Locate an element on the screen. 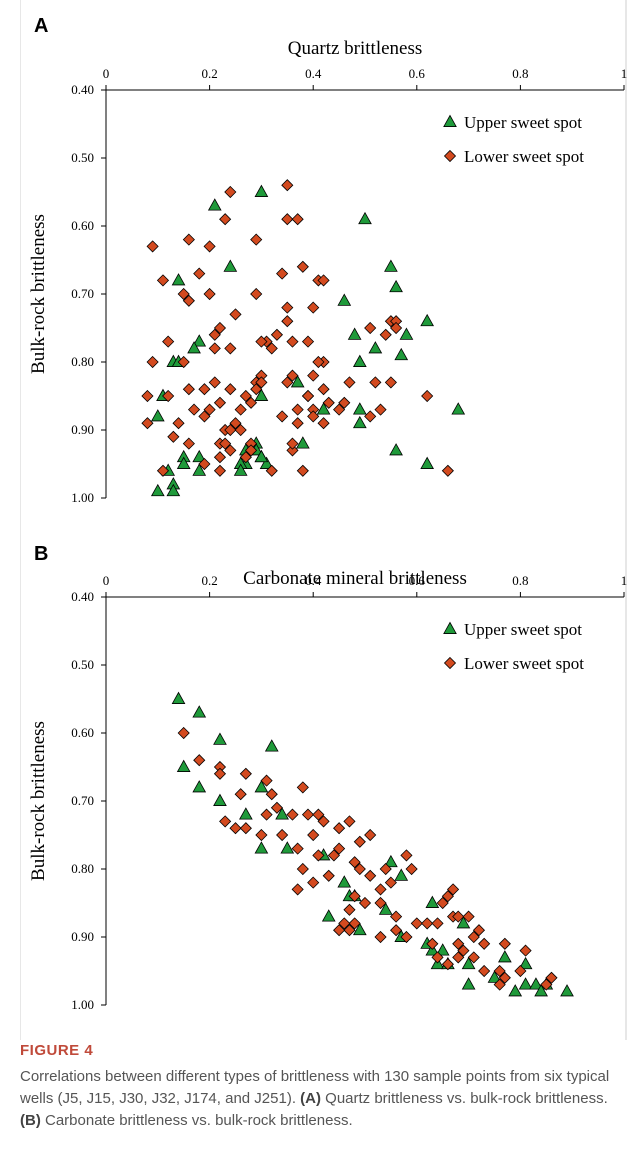  y-tick-label: 1.00 is located at coordinates (82, 1004).